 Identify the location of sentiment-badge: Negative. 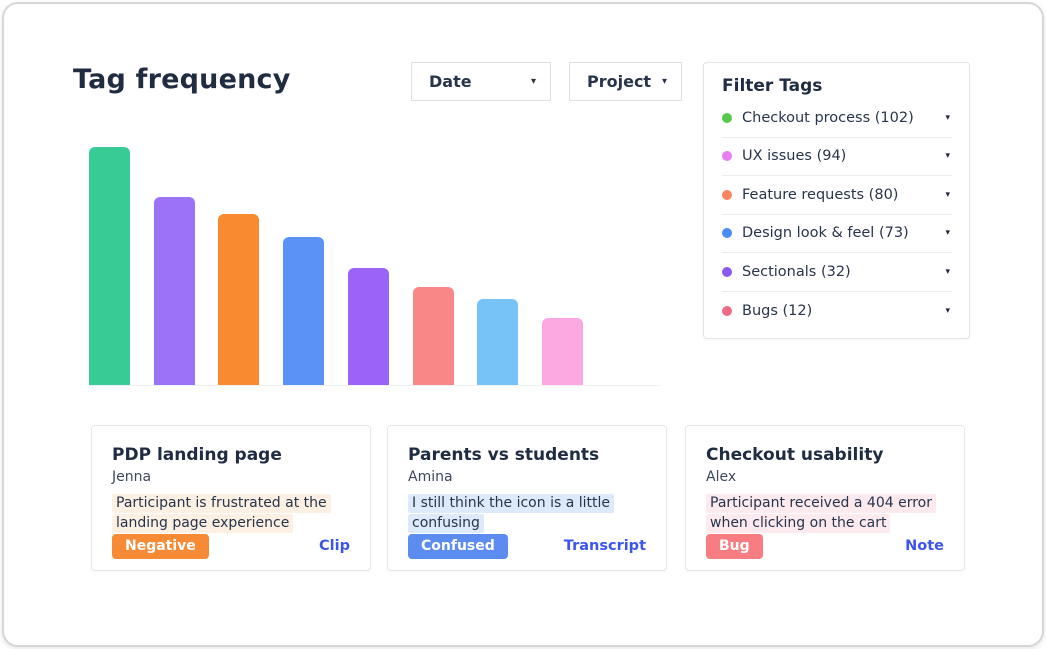
(160, 546).